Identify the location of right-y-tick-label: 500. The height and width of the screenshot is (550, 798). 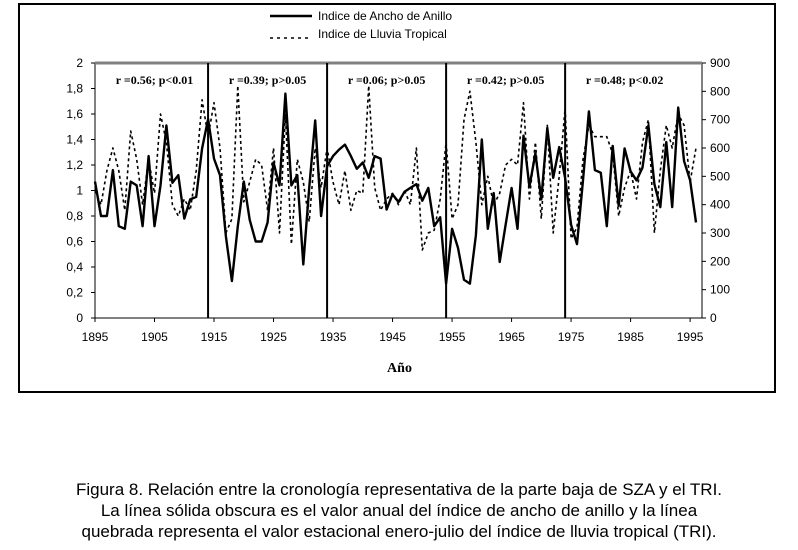
(720, 176).